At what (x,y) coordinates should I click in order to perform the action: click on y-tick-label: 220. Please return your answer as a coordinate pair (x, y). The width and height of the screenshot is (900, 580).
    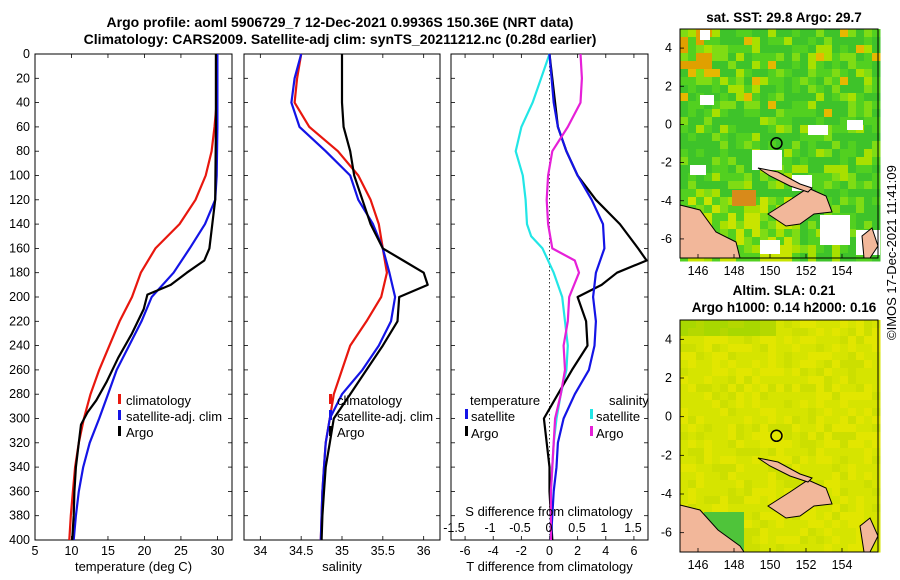
    Looking at the image, I should click on (19, 321).